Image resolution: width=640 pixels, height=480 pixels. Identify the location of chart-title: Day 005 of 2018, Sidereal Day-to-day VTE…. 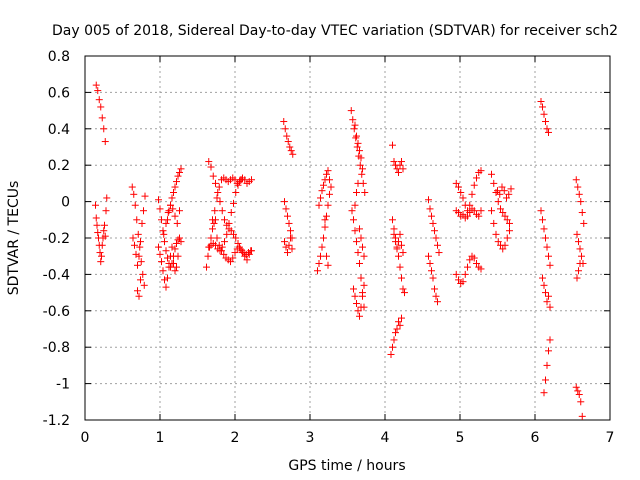
(335, 31).